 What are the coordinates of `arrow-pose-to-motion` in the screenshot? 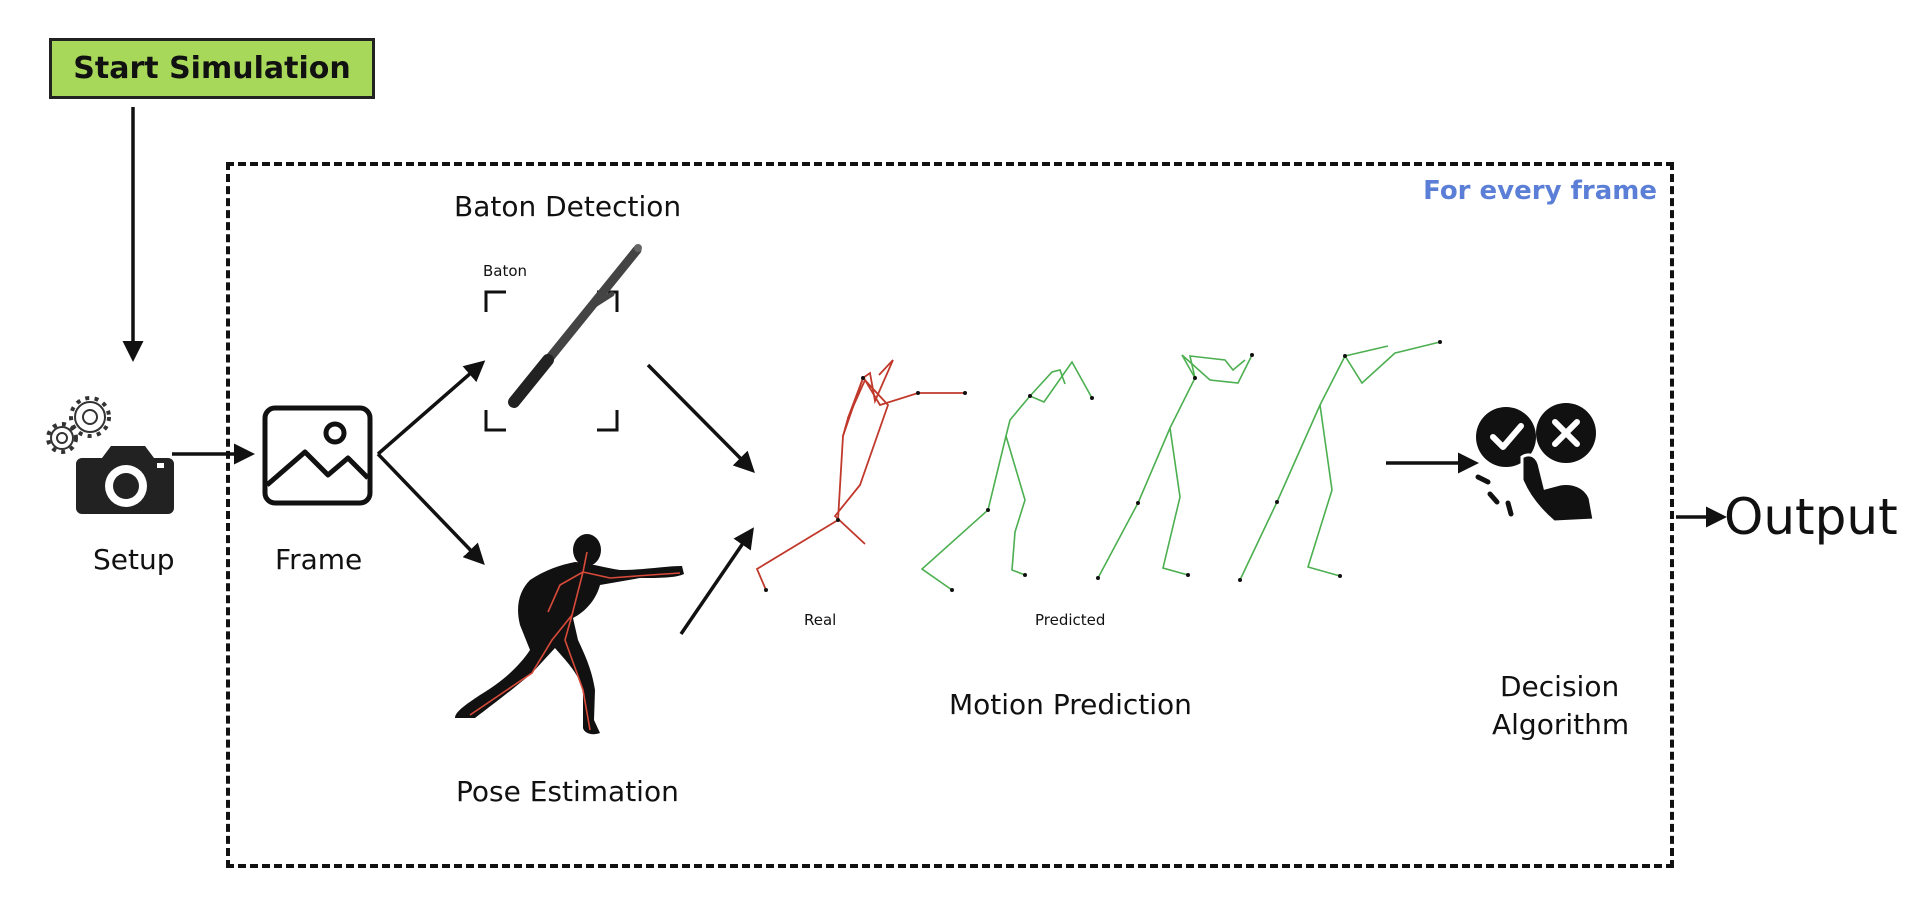 It's located at (716, 581).